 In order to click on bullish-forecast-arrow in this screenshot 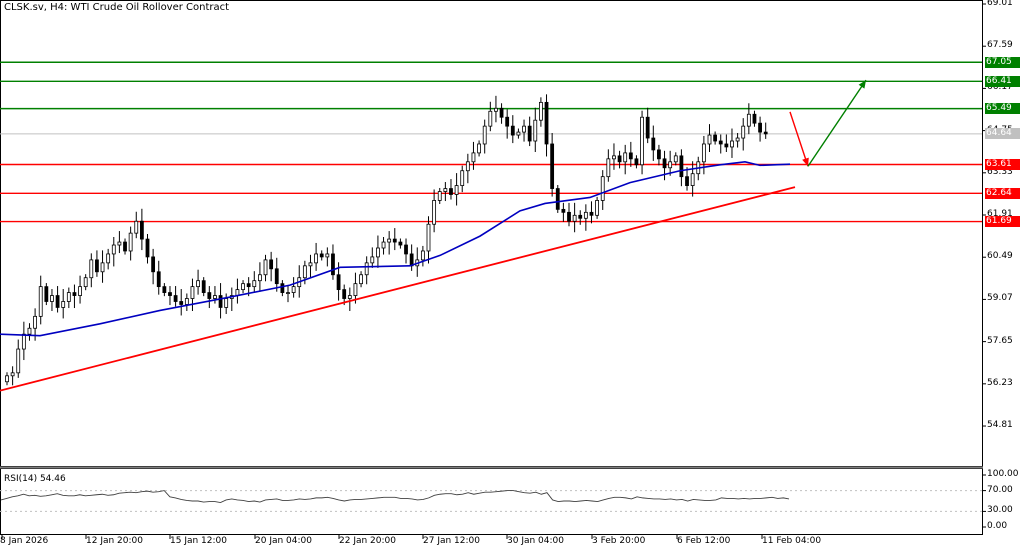, I will do `click(837, 123)`.